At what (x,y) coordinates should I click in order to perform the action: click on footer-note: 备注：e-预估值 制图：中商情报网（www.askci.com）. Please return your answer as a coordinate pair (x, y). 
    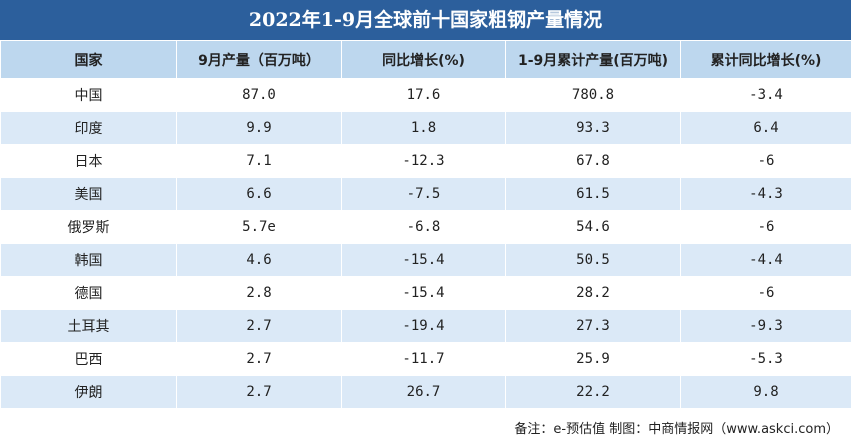
    Looking at the image, I should click on (676, 429).